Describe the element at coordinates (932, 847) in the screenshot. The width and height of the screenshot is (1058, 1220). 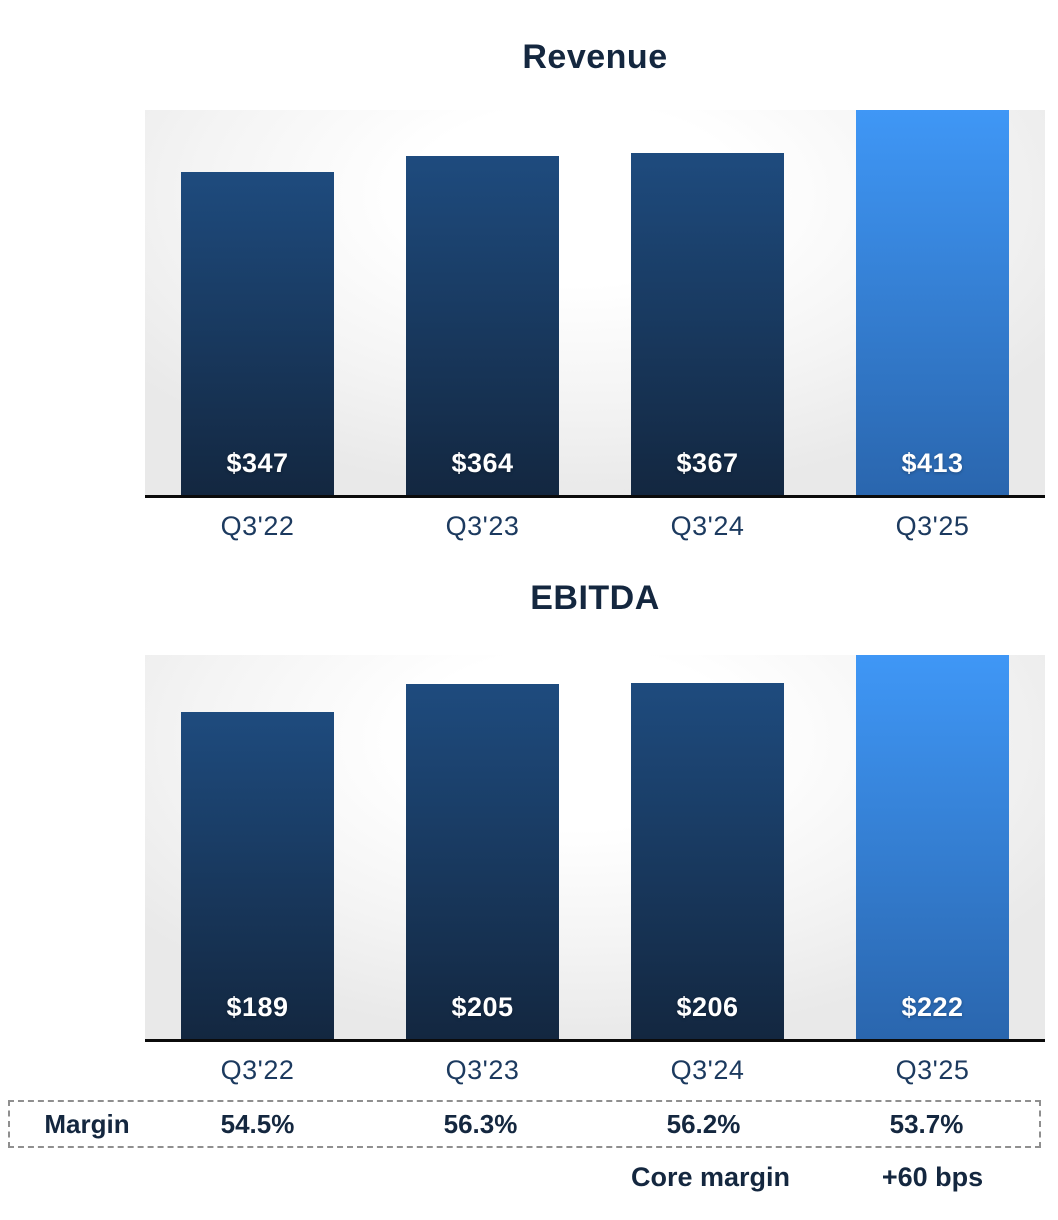
I see `bar-ebitda-Q3'25: $222` at that location.